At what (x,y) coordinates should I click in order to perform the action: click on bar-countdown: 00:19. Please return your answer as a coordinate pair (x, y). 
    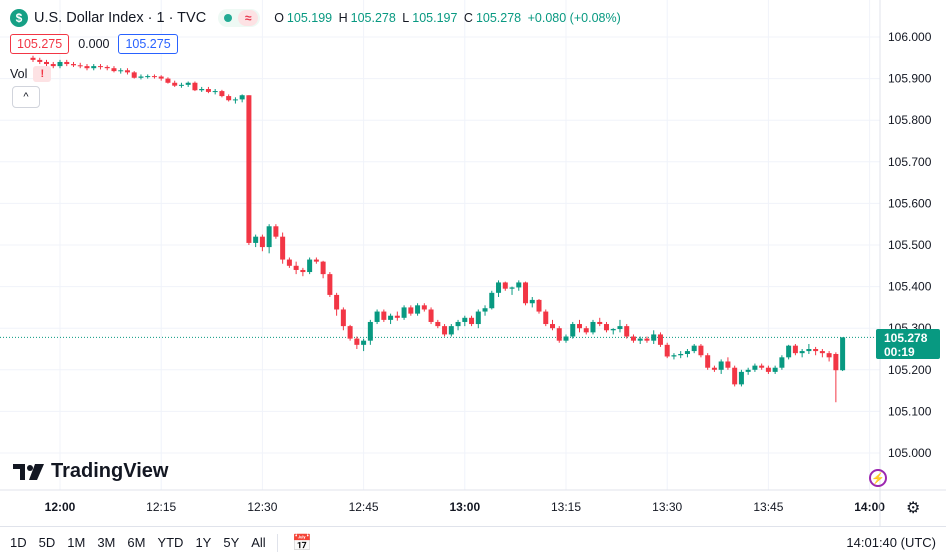
    Looking at the image, I should click on (899, 352).